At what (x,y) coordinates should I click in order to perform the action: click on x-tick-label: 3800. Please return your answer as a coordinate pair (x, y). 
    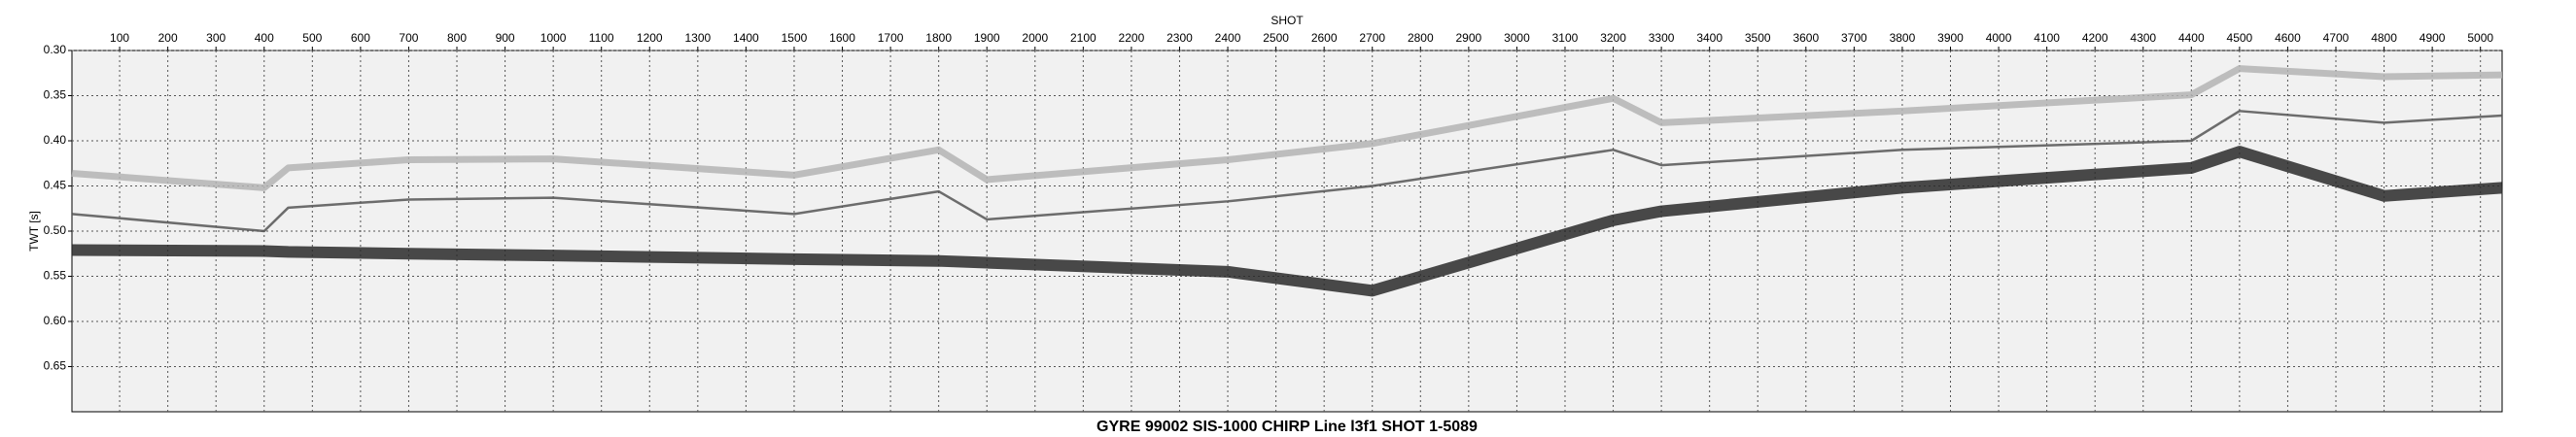
    Looking at the image, I should click on (1903, 38).